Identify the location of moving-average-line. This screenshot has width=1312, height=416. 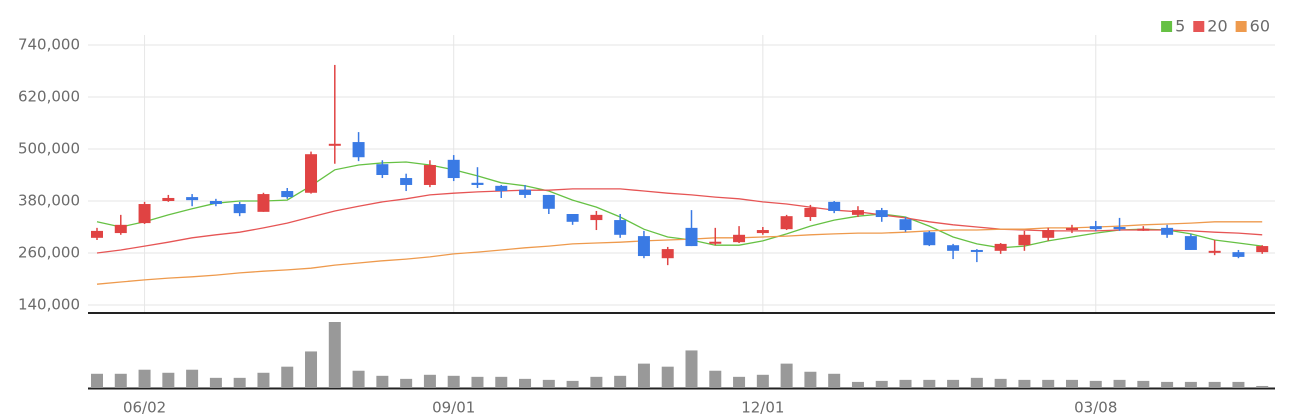
(679, 221).